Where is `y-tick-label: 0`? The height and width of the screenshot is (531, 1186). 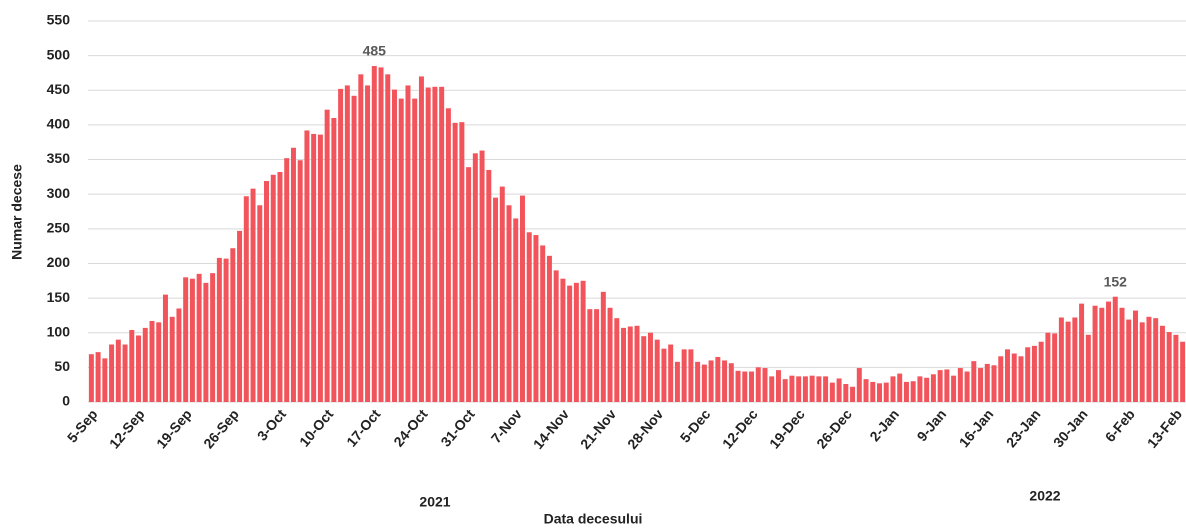 y-tick-label: 0 is located at coordinates (66, 401).